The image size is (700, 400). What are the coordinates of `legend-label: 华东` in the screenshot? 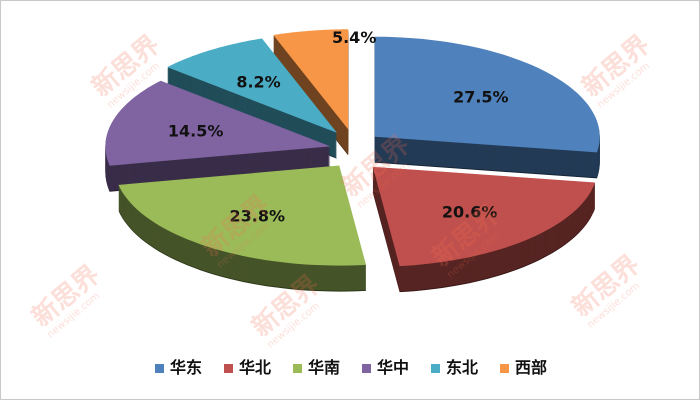 It's located at (185, 367).